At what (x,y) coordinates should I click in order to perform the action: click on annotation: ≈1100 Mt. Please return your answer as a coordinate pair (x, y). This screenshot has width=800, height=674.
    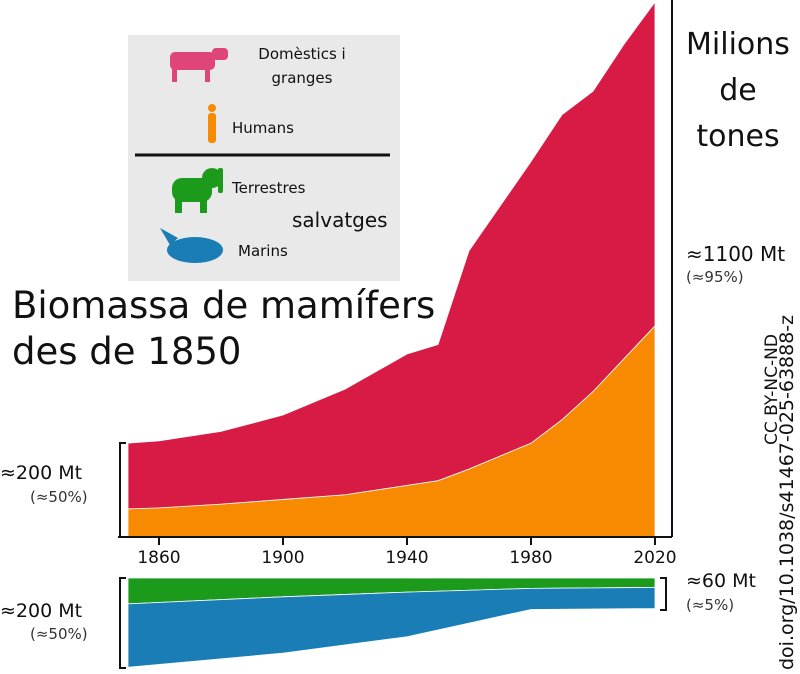
    Looking at the image, I should click on (736, 254).